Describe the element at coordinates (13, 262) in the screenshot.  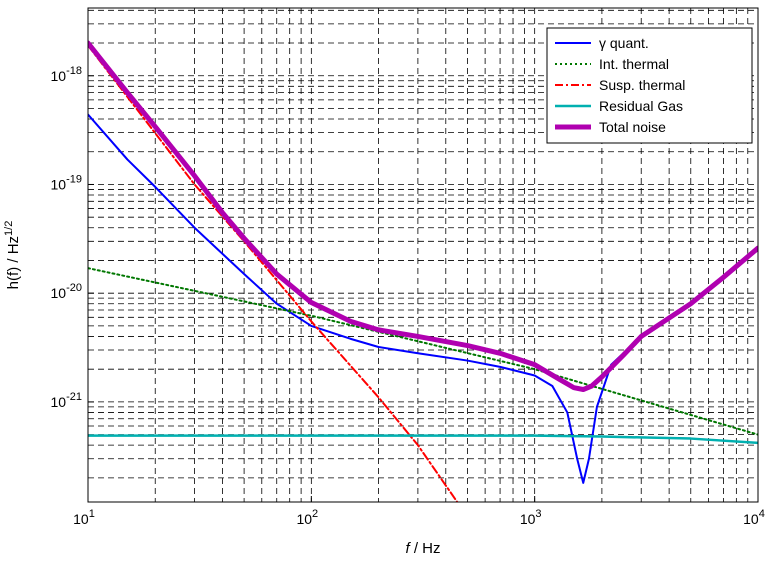
I see `y-axis-label-main: h(f) / Hz` at that location.